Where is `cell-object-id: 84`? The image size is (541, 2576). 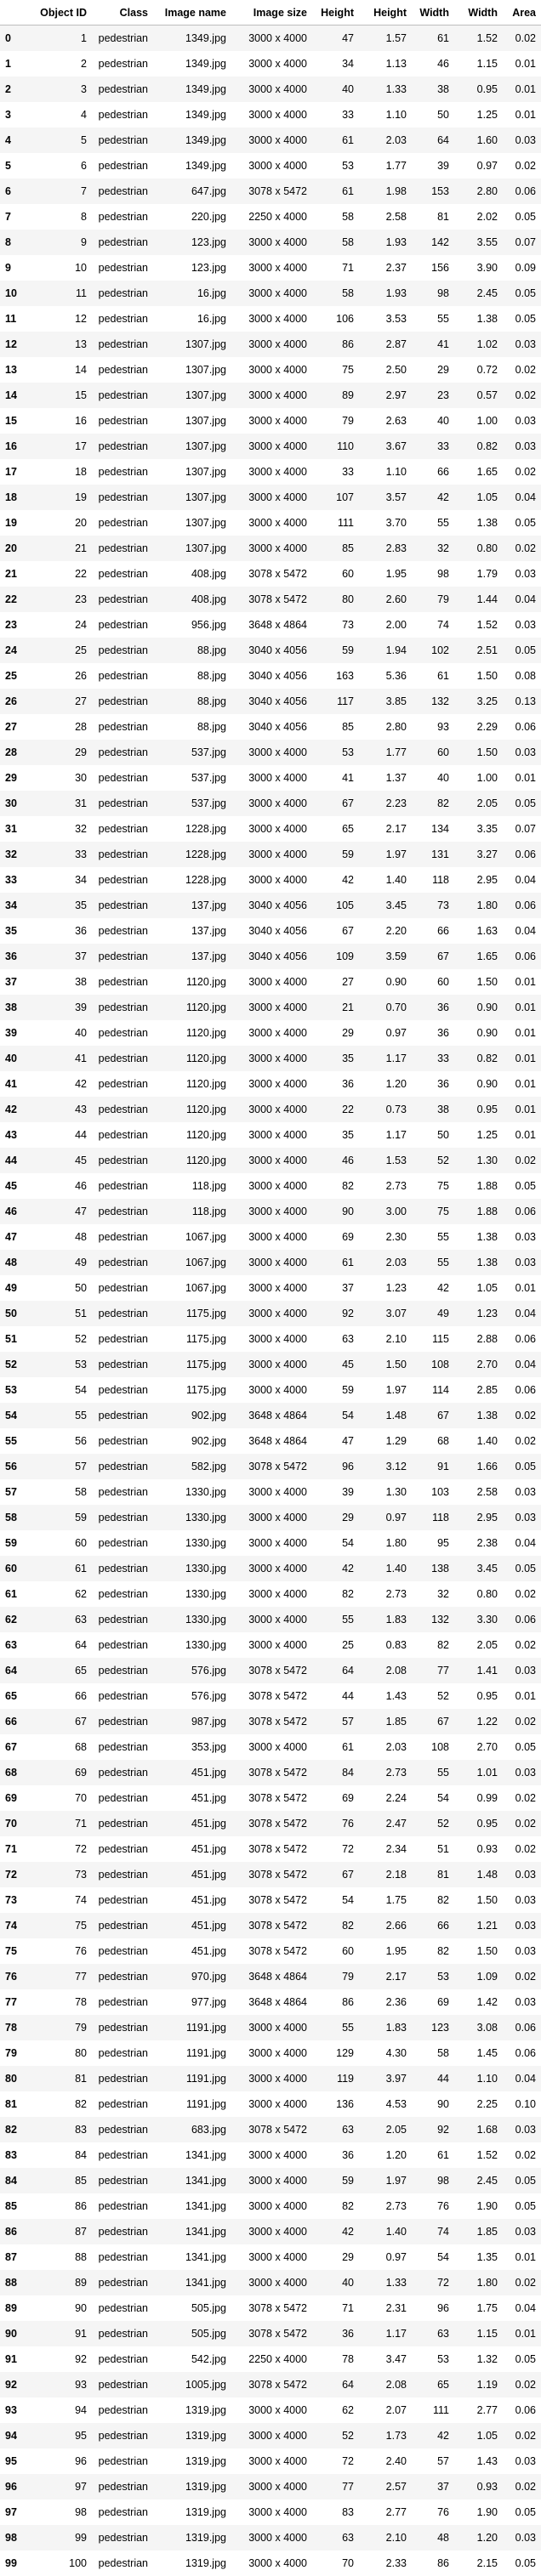
cell-object-id: 84 is located at coordinates (63, 2155).